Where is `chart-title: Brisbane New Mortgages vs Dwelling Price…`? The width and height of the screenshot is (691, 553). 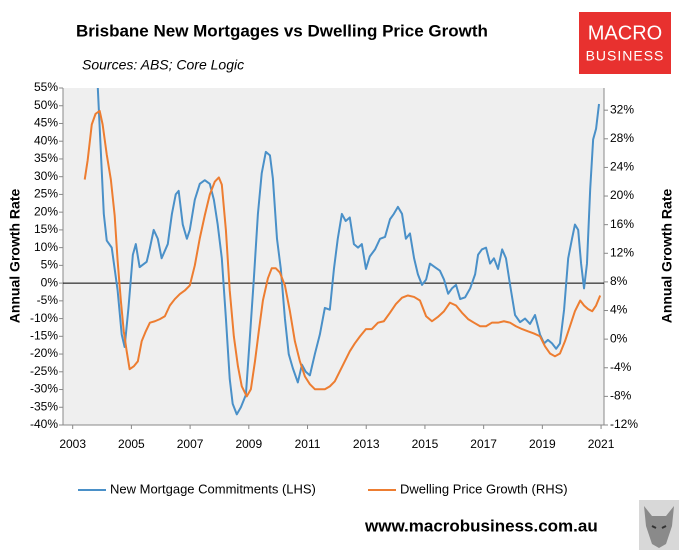 chart-title: Brisbane New Mortgages vs Dwelling Price… is located at coordinates (282, 30).